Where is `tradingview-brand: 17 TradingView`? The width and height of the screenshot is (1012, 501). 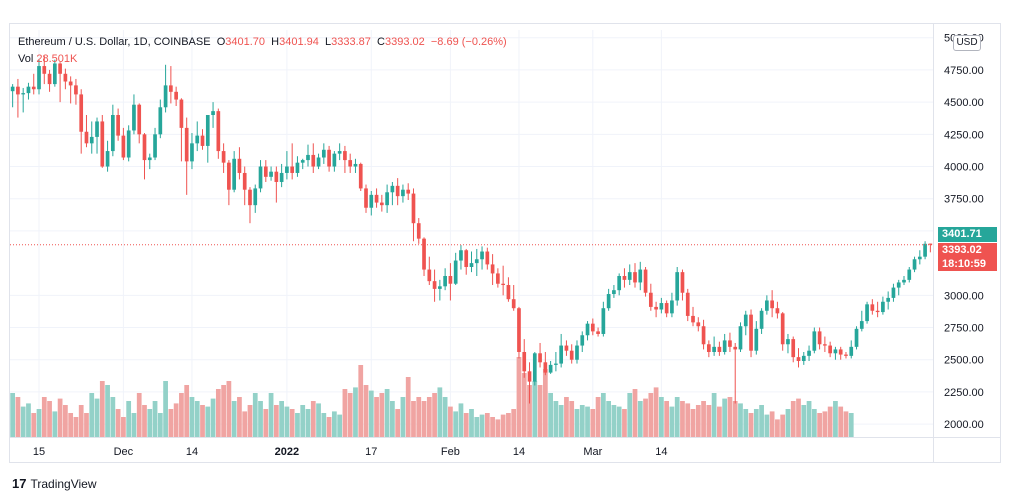 tradingview-brand: 17 TradingView is located at coordinates (54, 483).